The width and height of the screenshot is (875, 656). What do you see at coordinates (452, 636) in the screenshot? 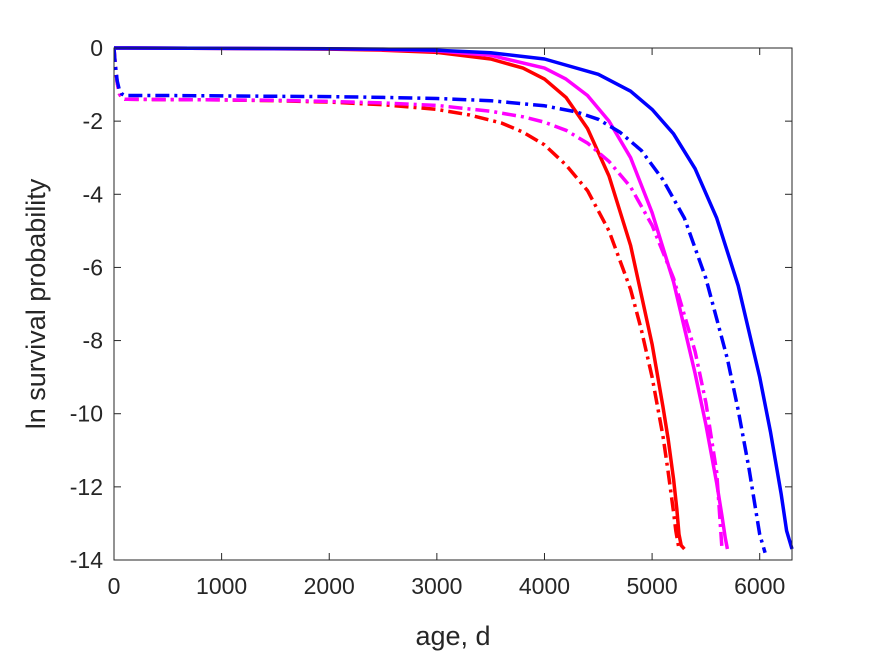
I see `x-axis-label: age, d` at bounding box center [452, 636].